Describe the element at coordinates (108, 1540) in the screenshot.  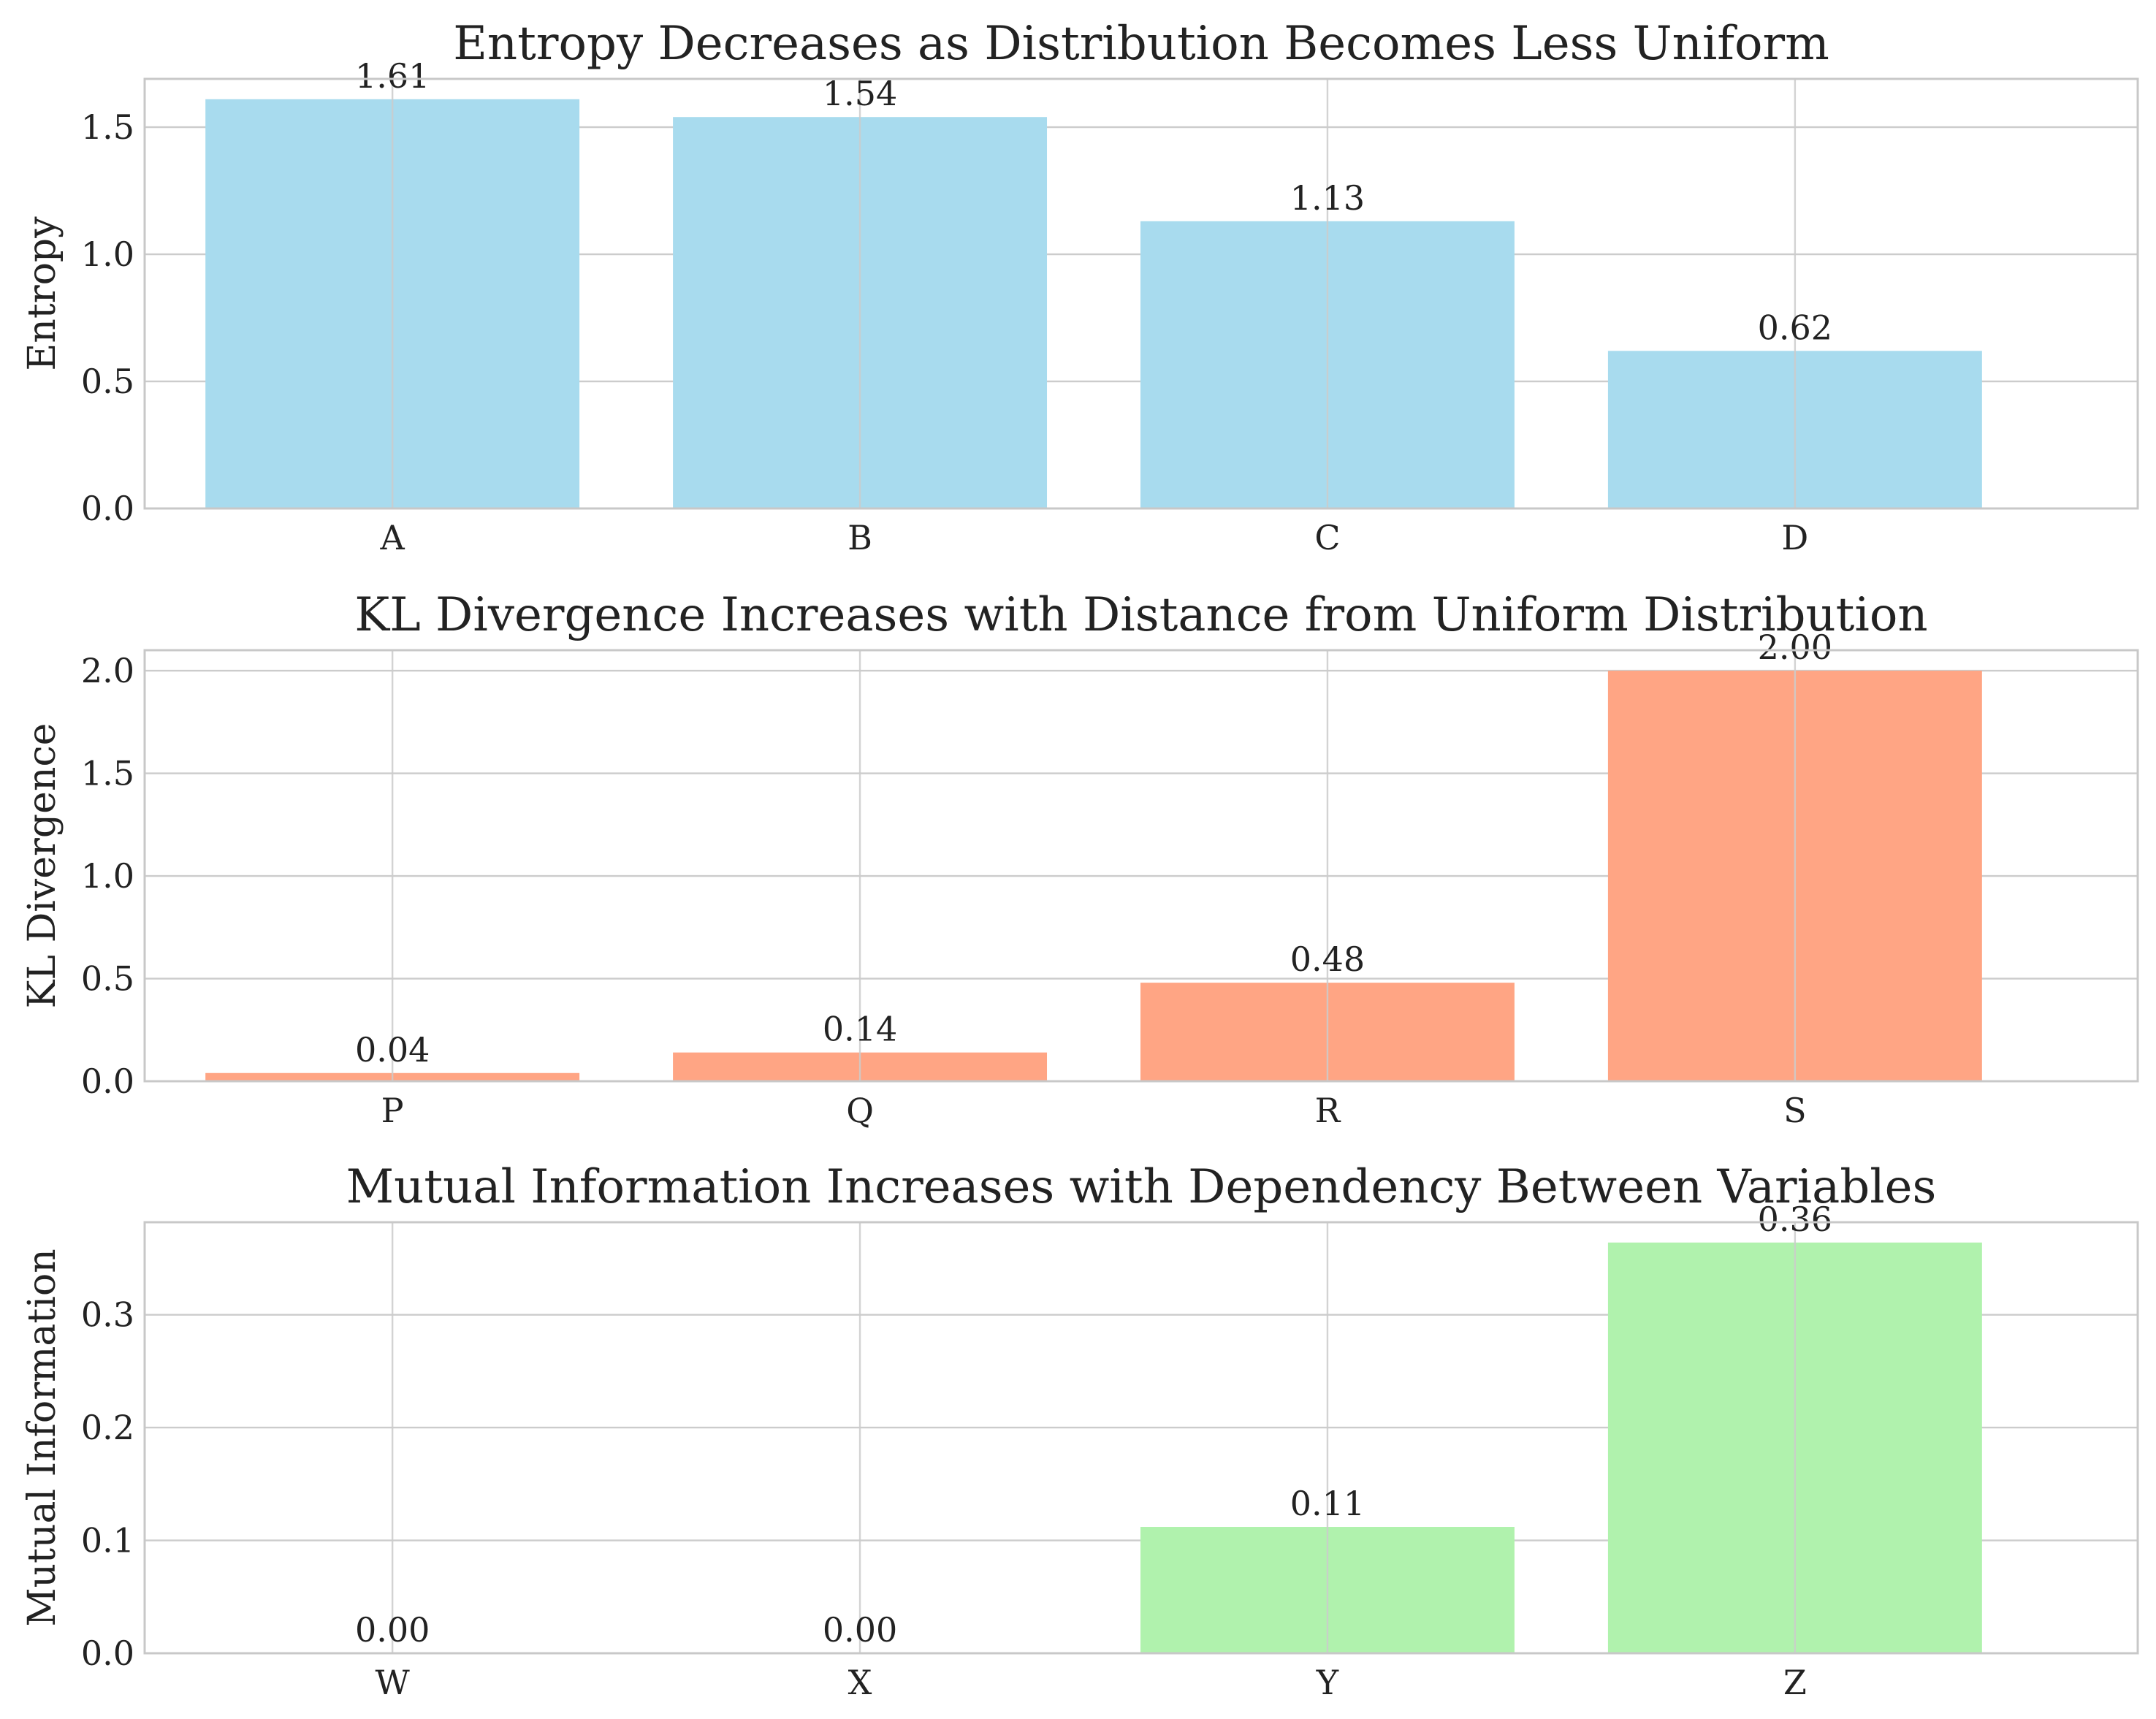
I see `y-tick-label: 0.1` at that location.